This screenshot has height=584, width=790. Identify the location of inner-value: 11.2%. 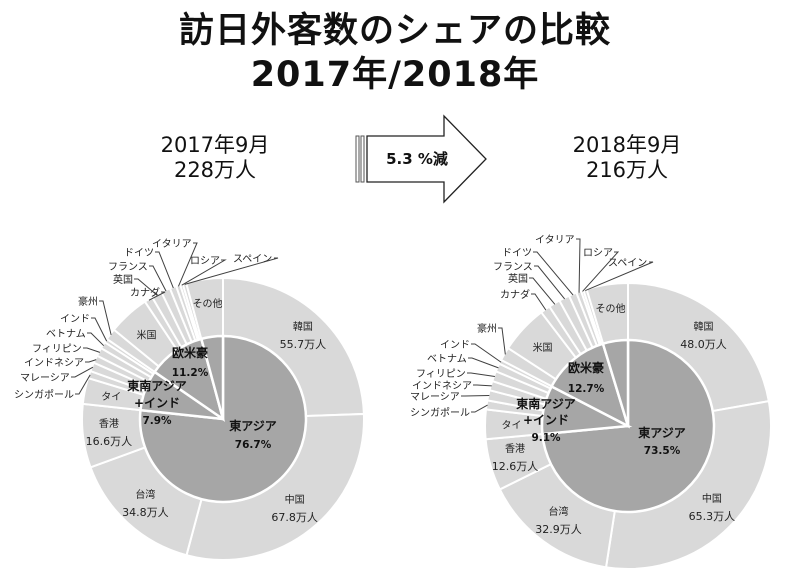
(190, 373).